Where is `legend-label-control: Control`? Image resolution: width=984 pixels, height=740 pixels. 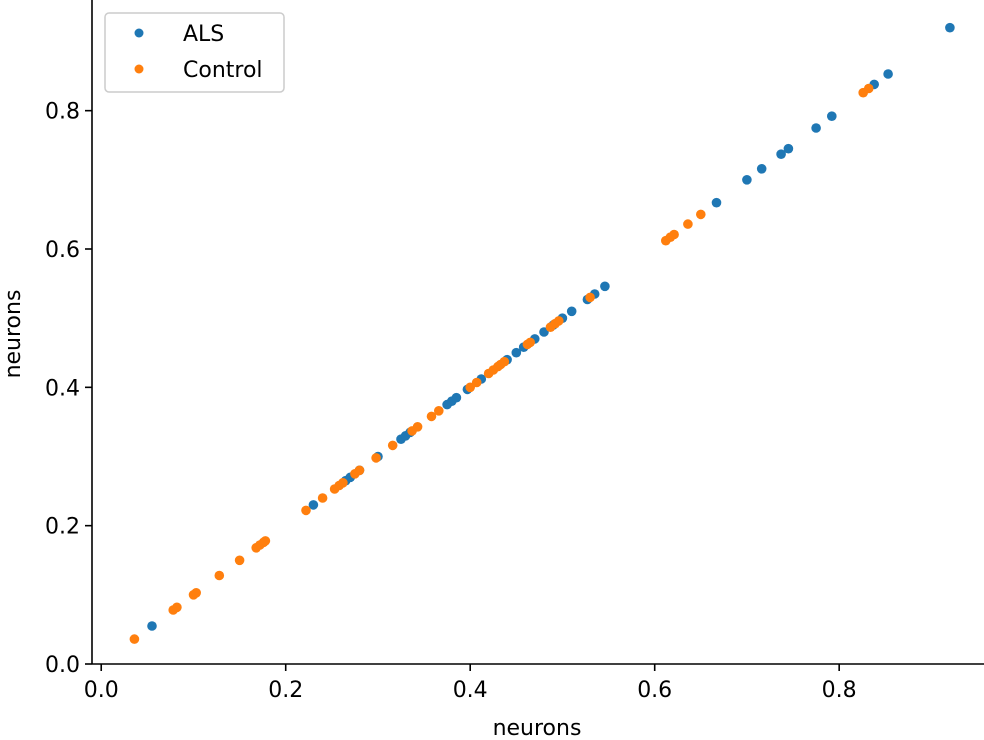
legend-label-control: Control is located at coordinates (223, 70).